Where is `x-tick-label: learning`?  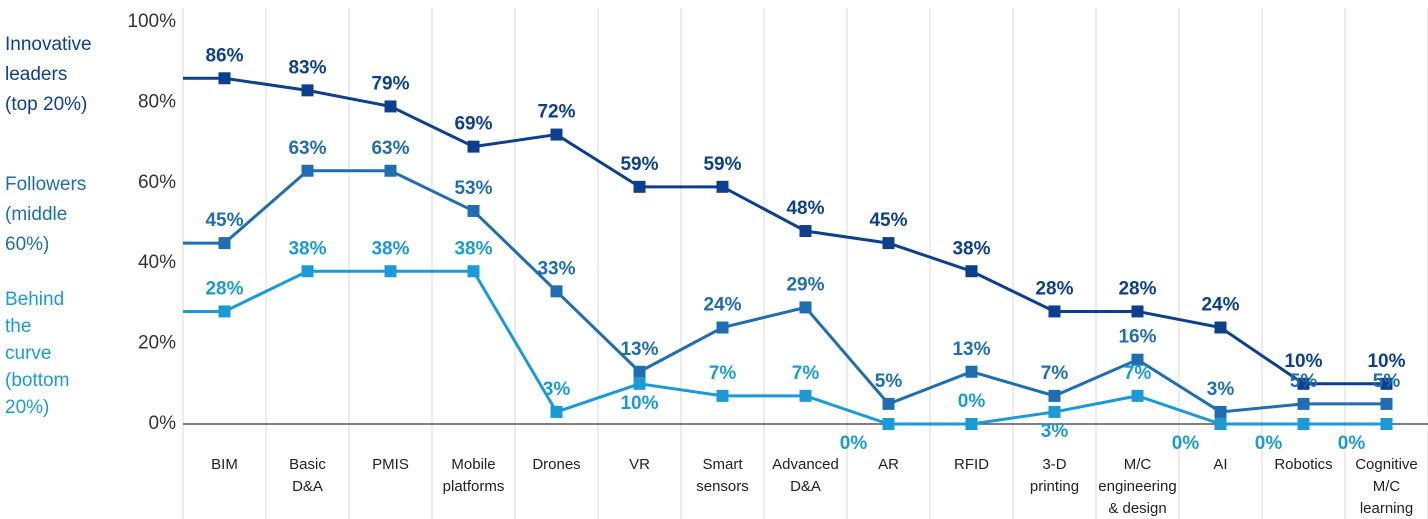
x-tick-label: learning is located at coordinates (1386, 508).